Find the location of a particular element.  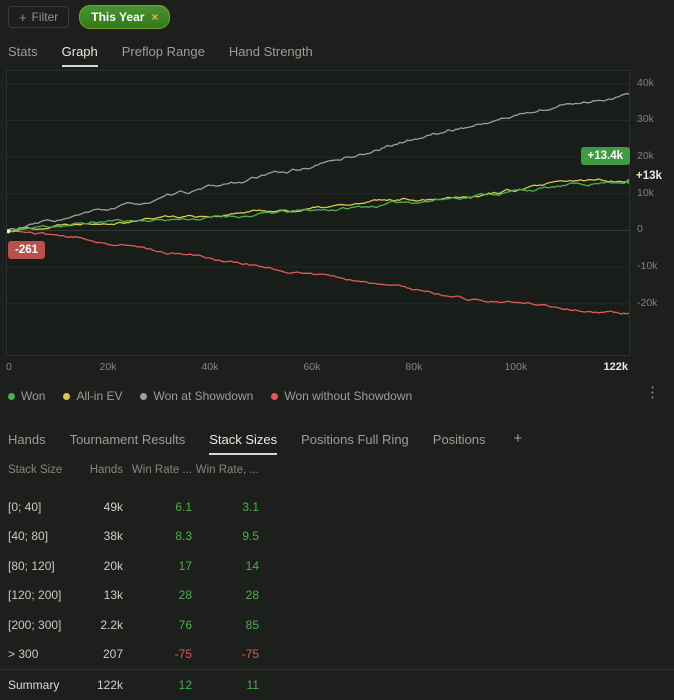

y-axis-tick: 20k is located at coordinates (645, 156).